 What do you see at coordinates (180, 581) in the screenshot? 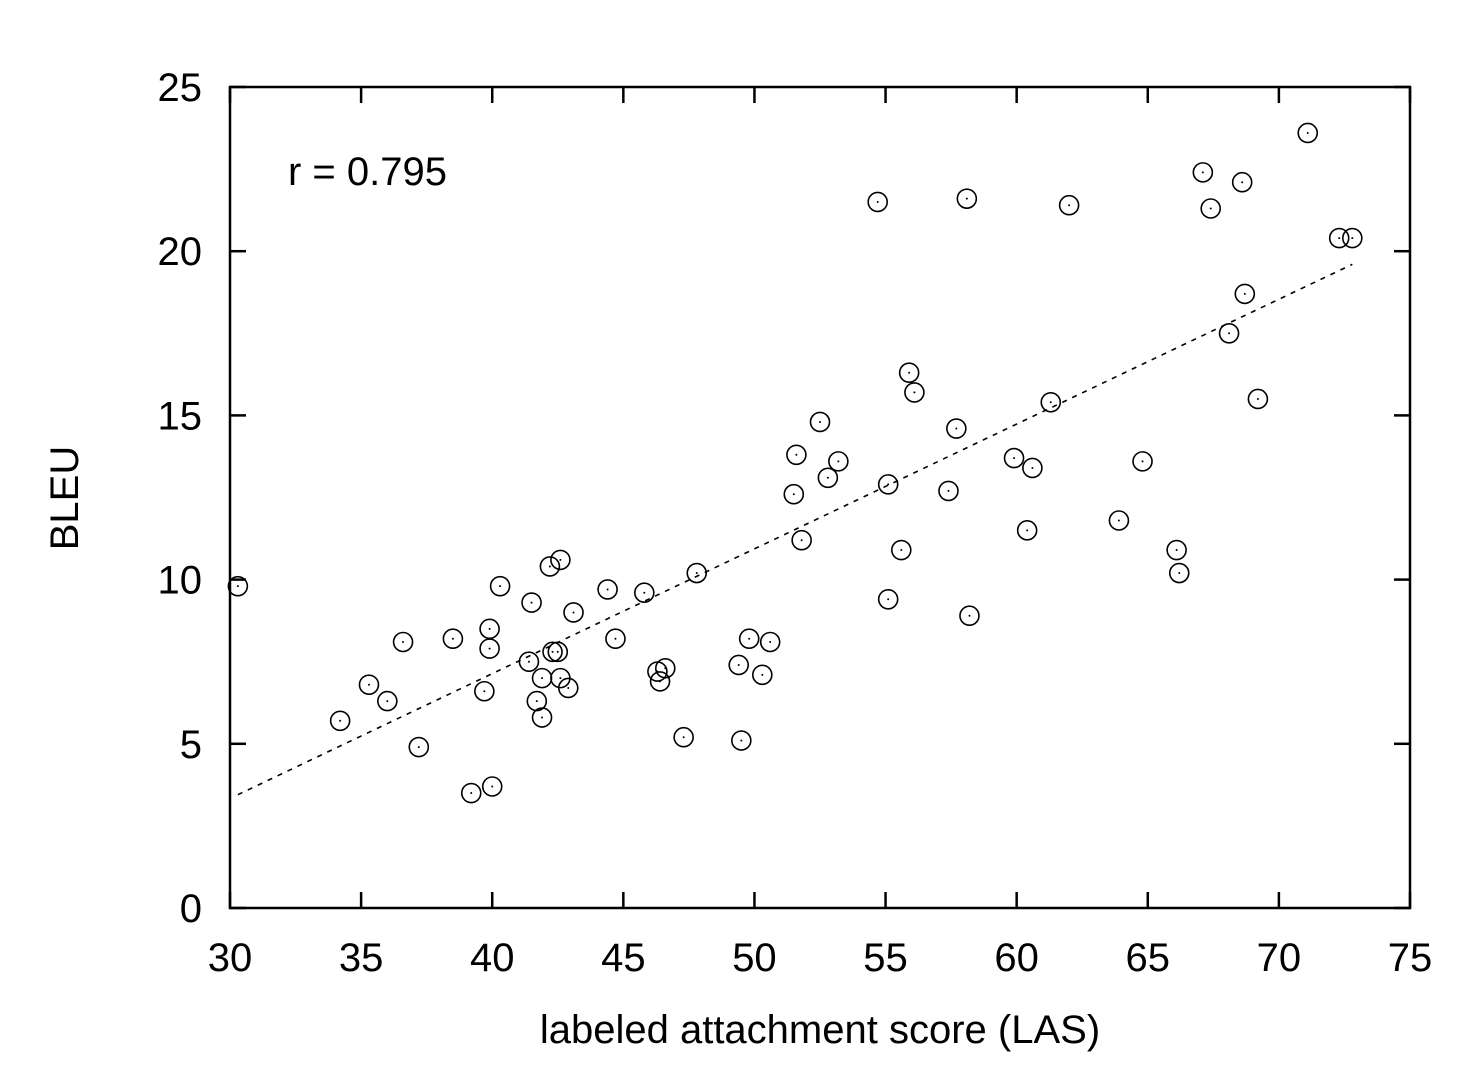
I see `y-tick-label: 10` at bounding box center [180, 581].